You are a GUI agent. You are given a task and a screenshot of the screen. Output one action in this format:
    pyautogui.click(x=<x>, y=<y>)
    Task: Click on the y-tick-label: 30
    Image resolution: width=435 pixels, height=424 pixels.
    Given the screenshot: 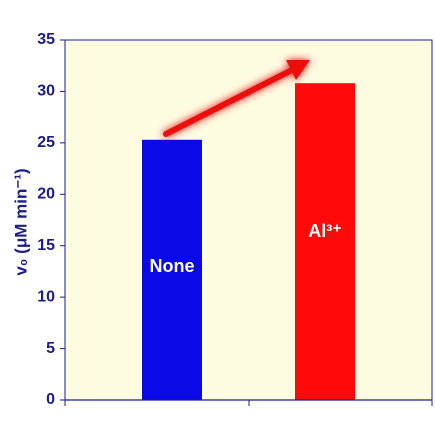 What is the action you would take?
    pyautogui.click(x=46, y=91)
    